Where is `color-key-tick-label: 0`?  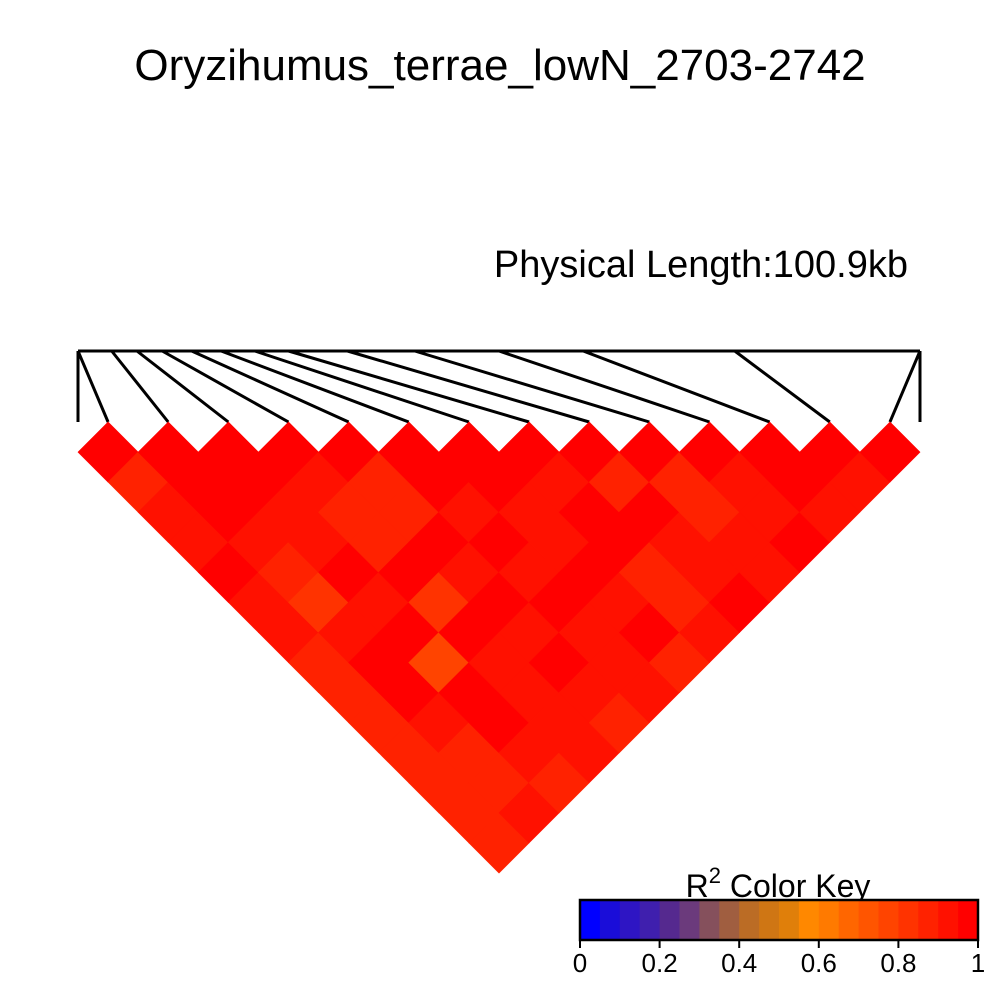
color-key-tick-label: 0 is located at coordinates (580, 963).